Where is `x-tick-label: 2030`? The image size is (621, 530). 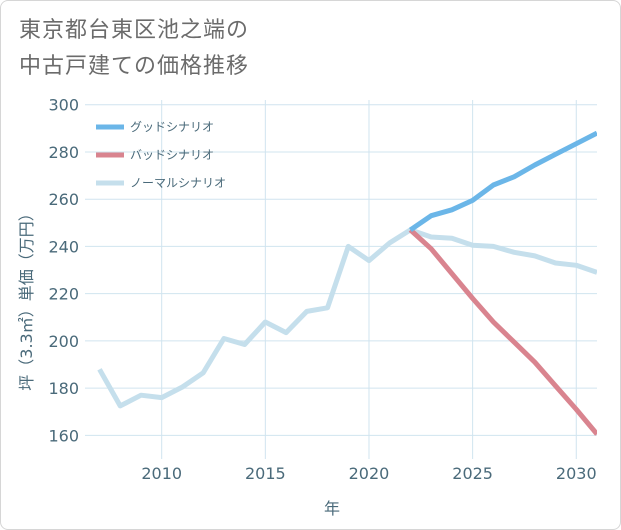 x-tick-label: 2030 is located at coordinates (576, 473).